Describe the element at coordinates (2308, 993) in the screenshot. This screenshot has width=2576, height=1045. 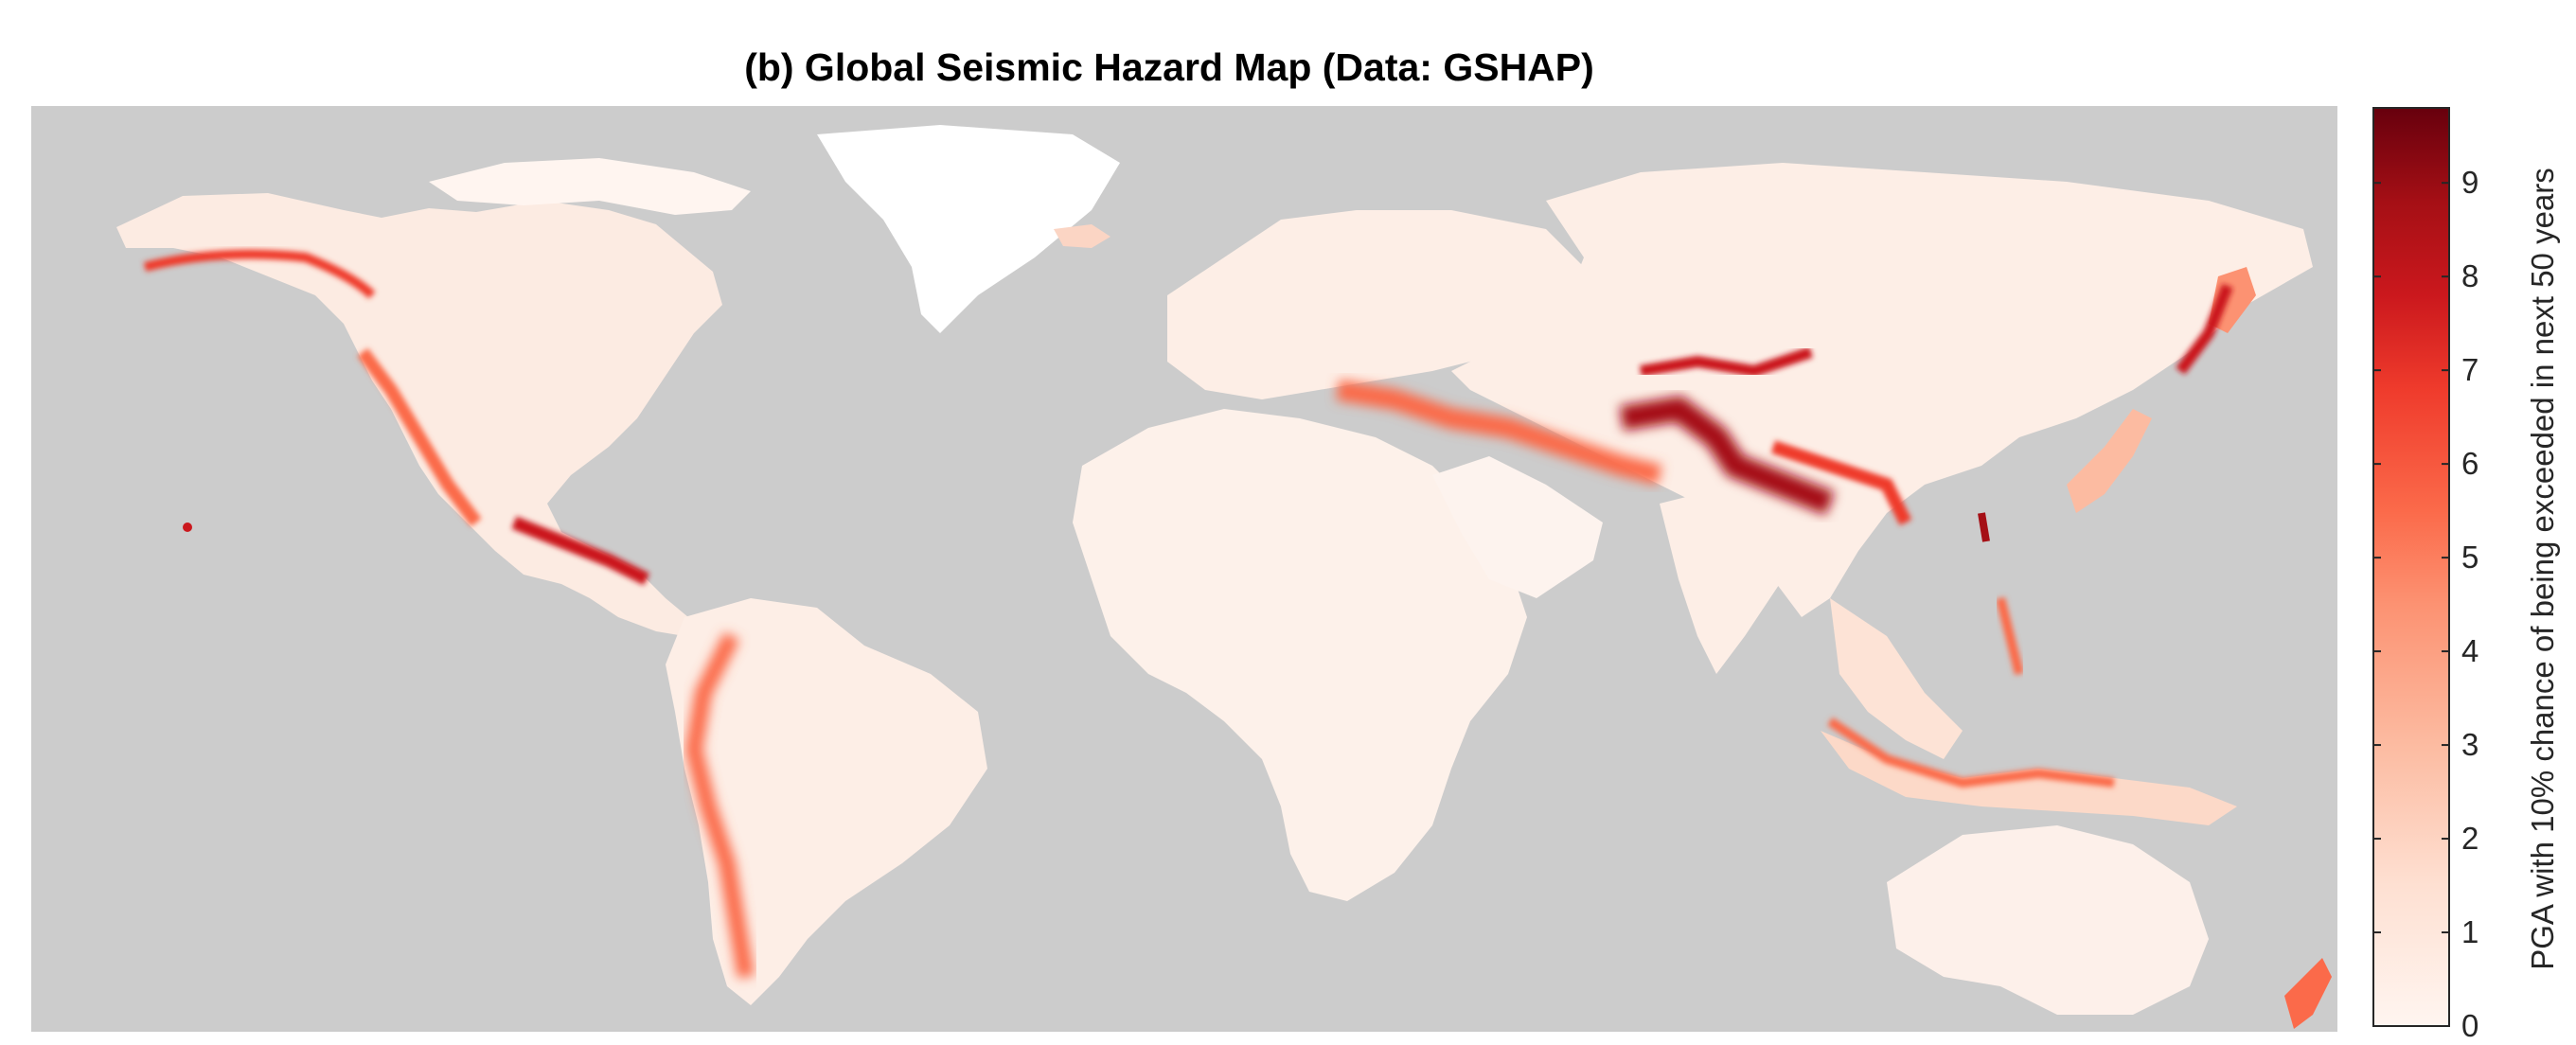
I see `new-zealand` at that location.